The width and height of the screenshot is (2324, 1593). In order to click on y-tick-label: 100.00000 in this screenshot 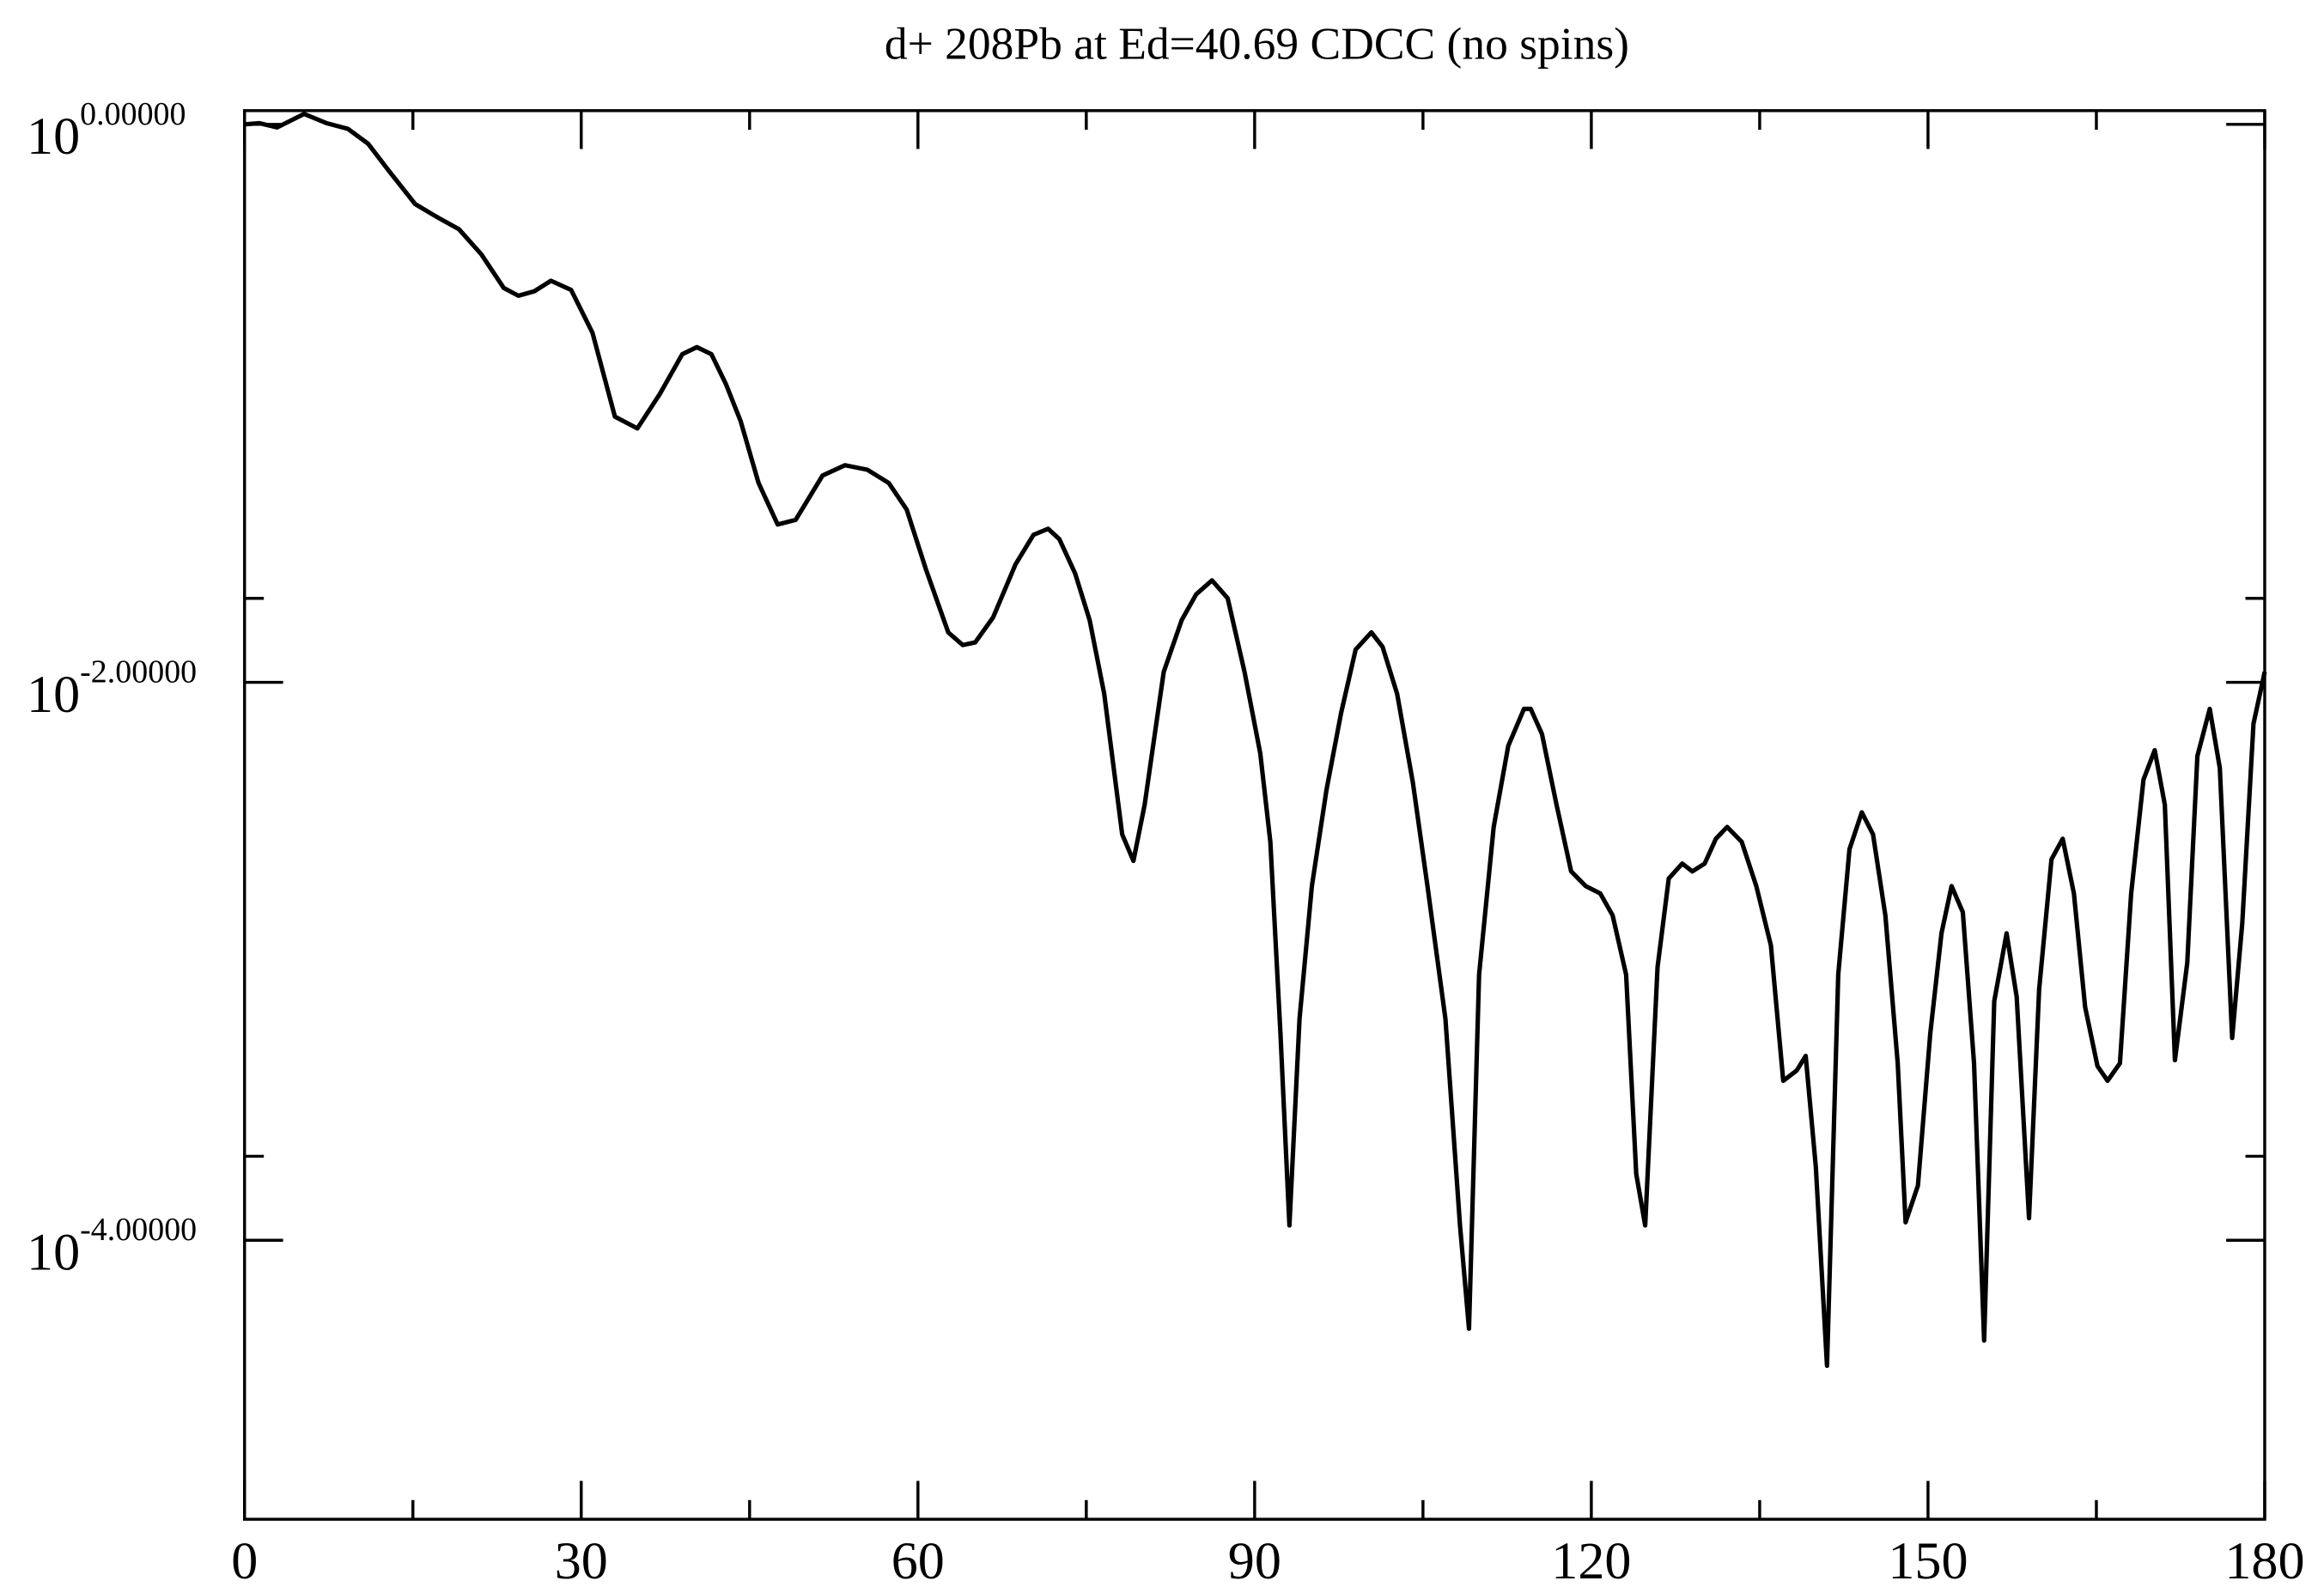, I will do `click(107, 131)`.